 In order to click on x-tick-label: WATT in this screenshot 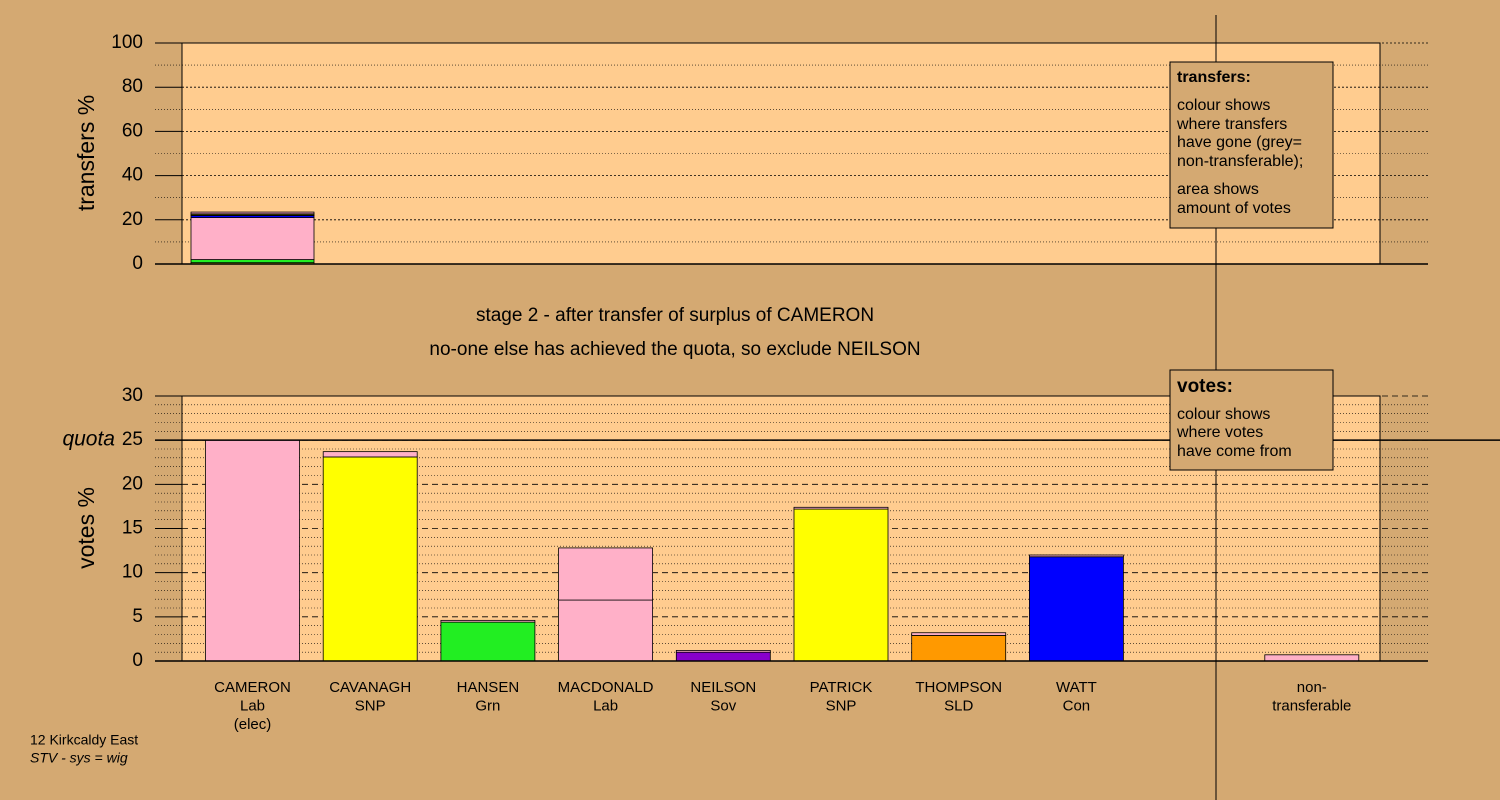, I will do `click(1076, 687)`.